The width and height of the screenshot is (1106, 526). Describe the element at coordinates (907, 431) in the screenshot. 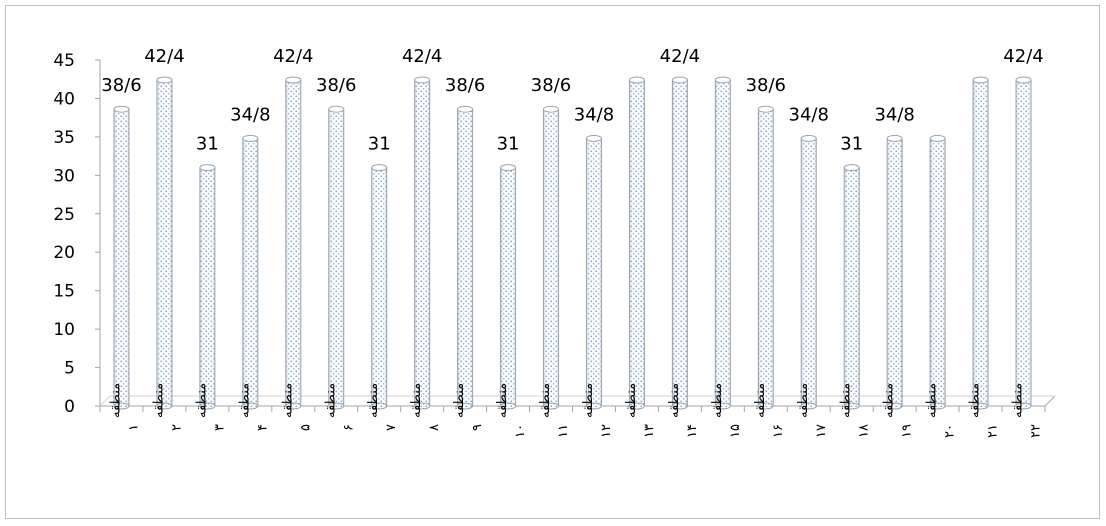

I see `category-label-number: ۱۹` at that location.